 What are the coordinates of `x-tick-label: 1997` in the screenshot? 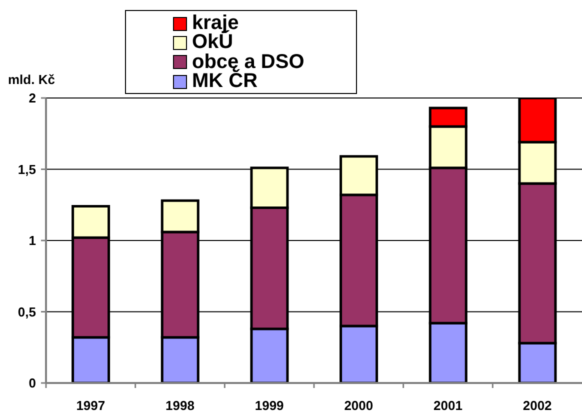 It's located at (91, 405).